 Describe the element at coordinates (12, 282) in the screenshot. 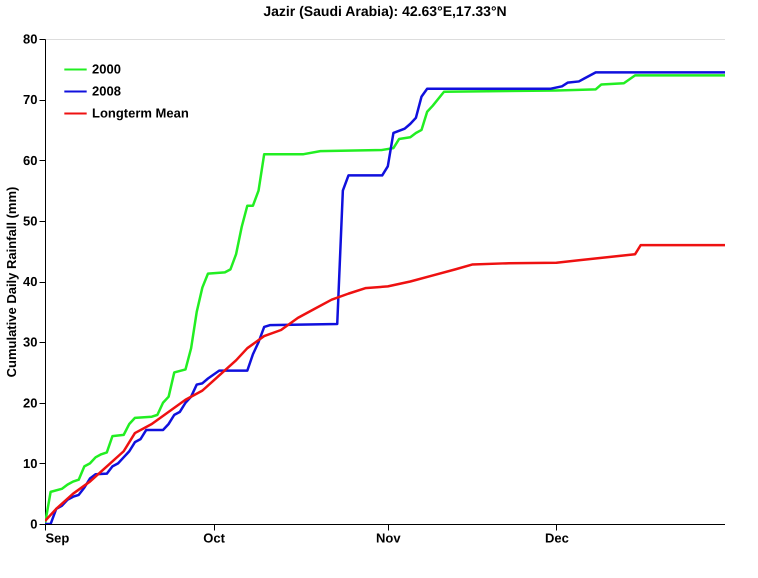

I see `y-axis-title: Cumulative Daily Rainfall (mm)` at that location.